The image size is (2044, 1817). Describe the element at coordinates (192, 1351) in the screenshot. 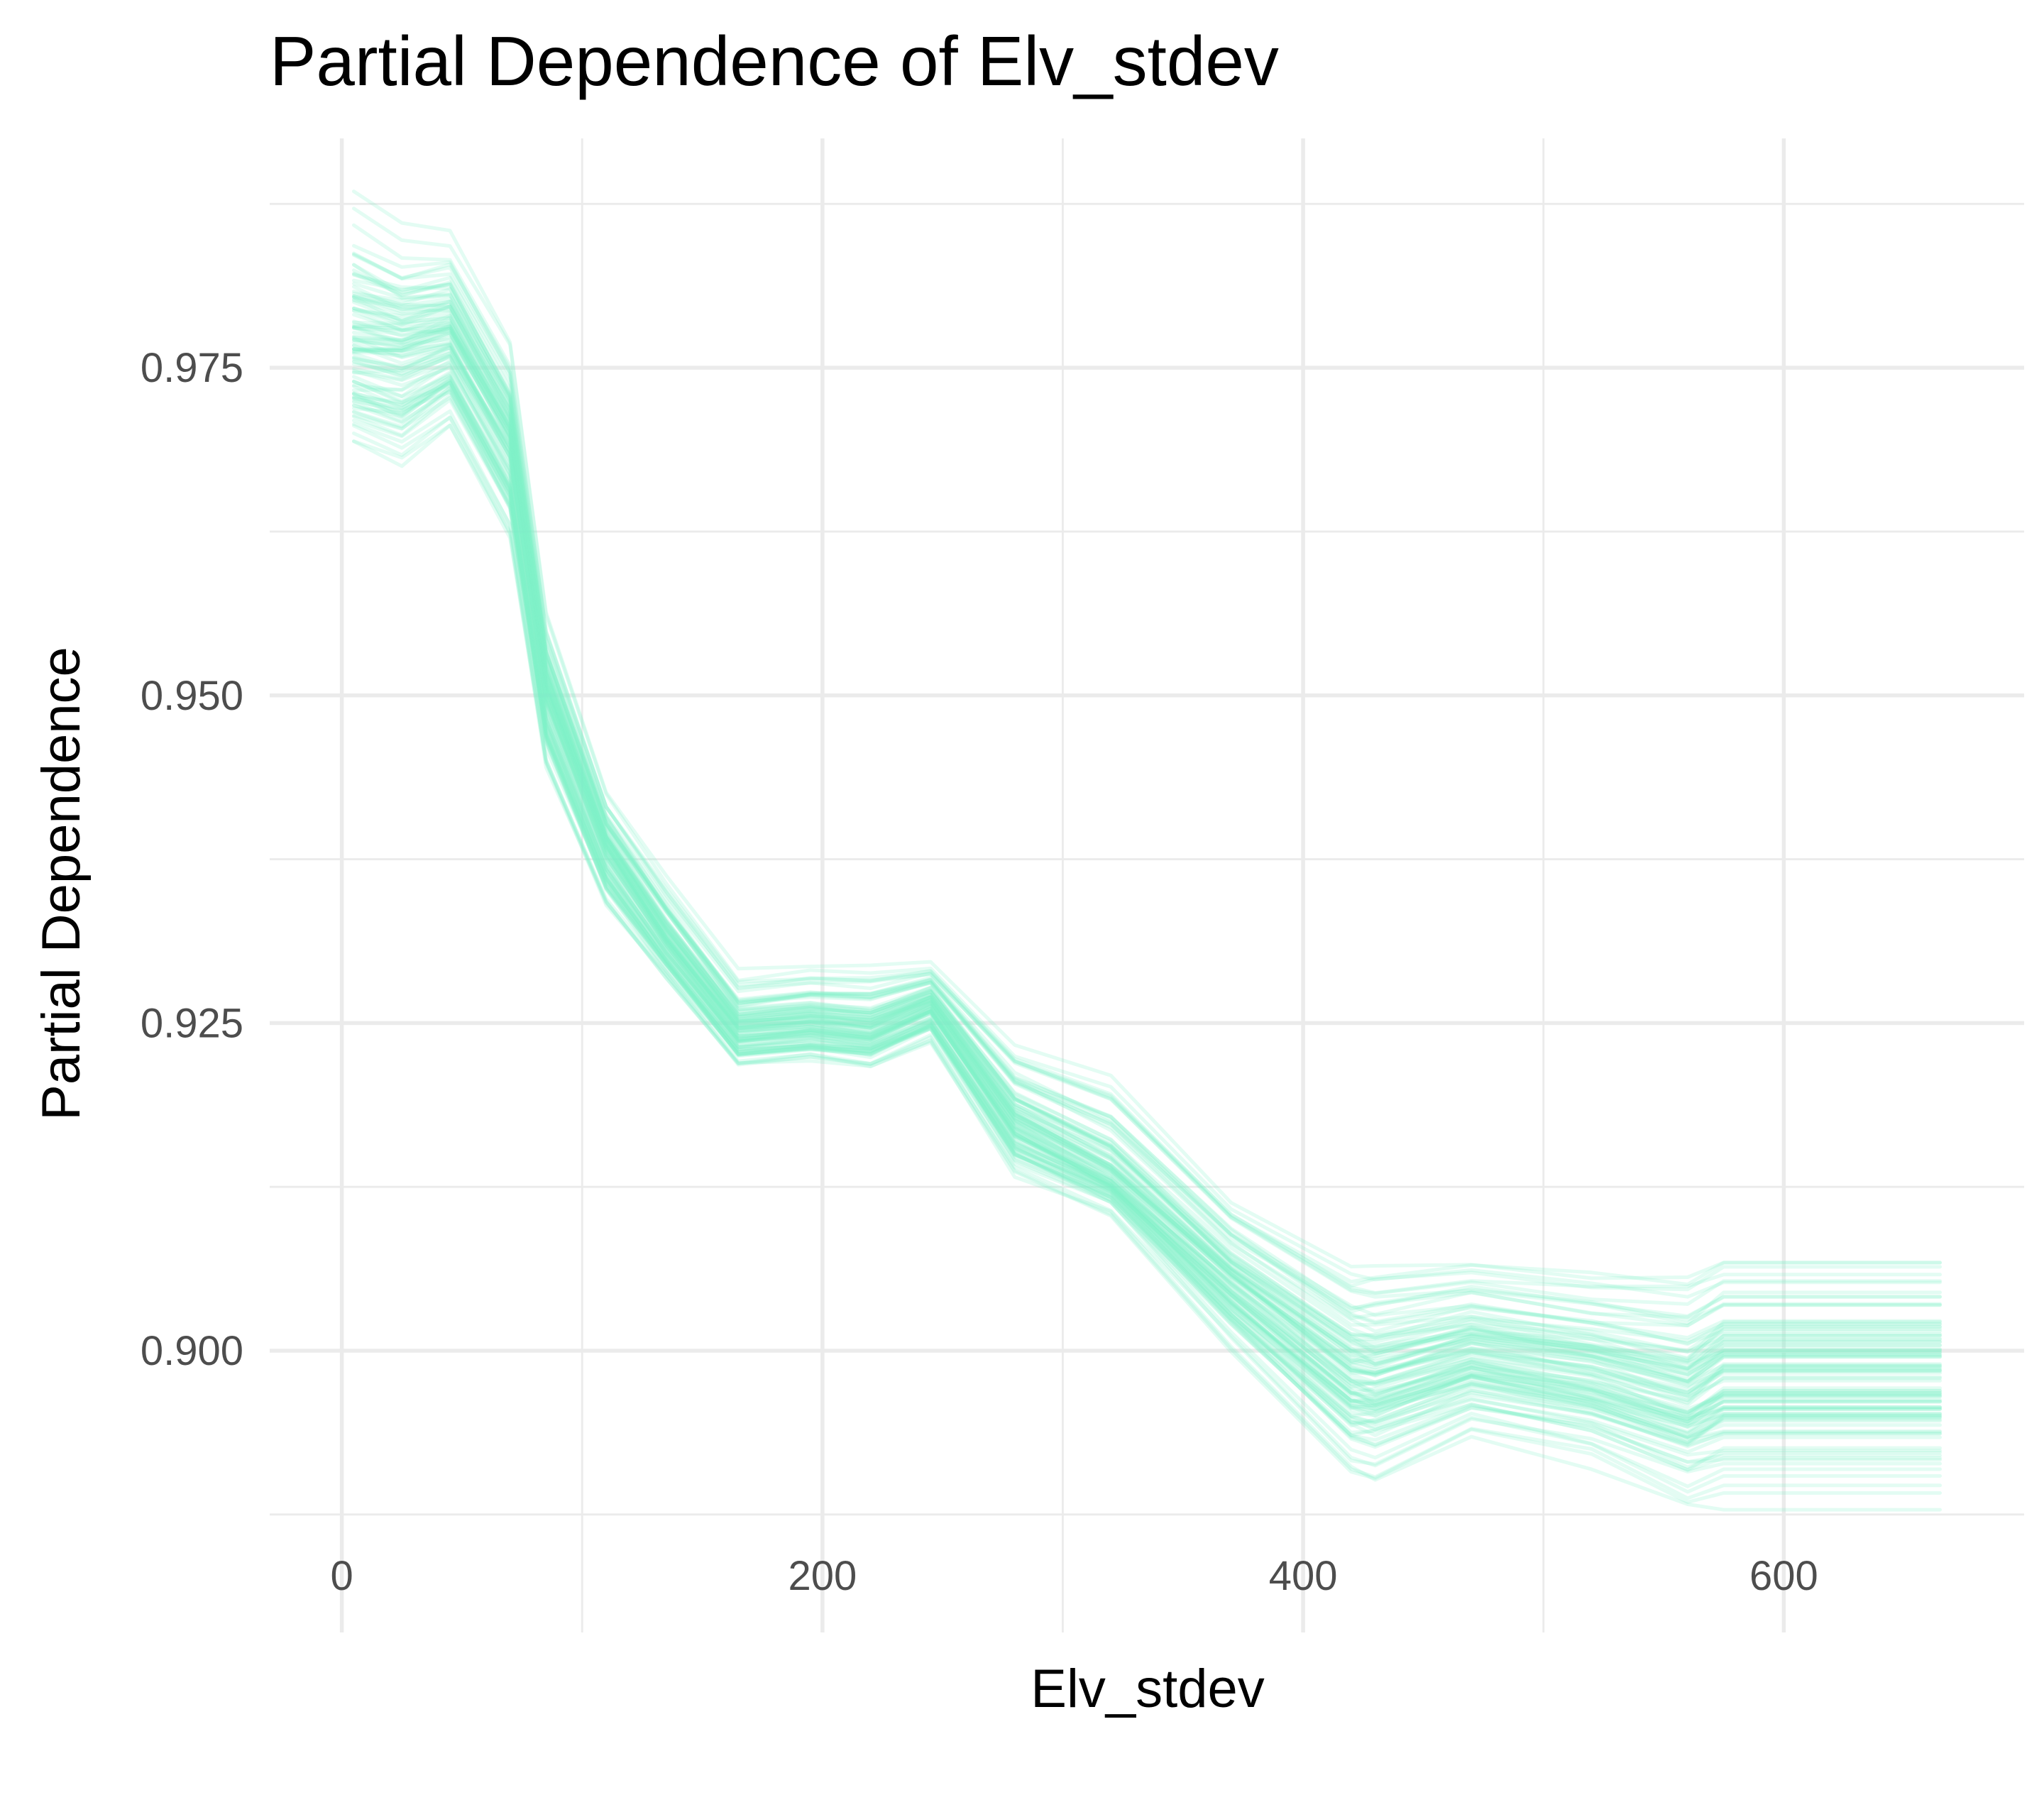

I see `y-tick-label-0: 0.900` at that location.